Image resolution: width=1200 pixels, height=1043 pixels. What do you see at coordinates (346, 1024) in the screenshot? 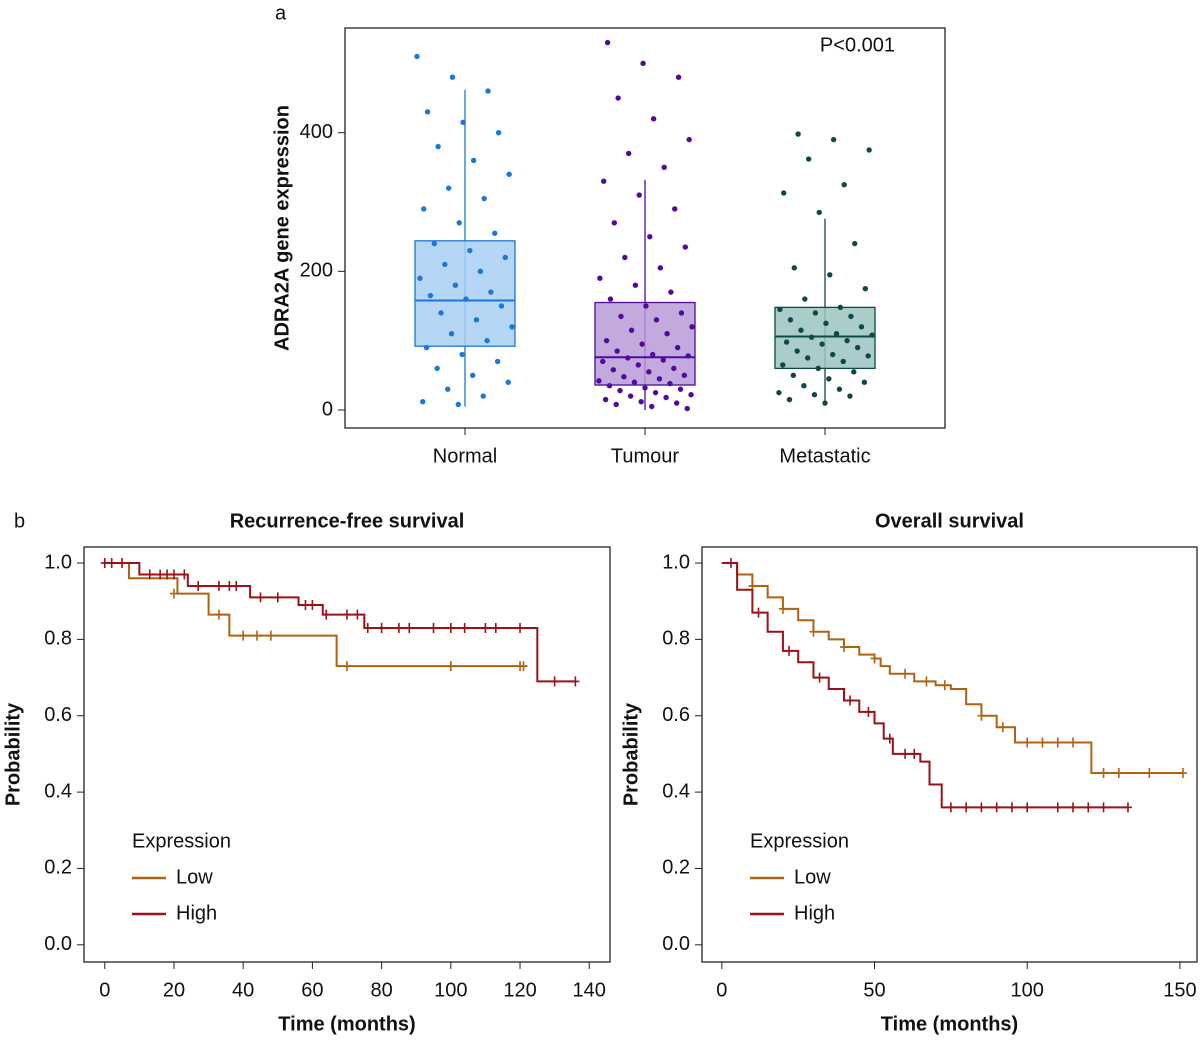
I see `x-axis-label: Time (months)` at bounding box center [346, 1024].